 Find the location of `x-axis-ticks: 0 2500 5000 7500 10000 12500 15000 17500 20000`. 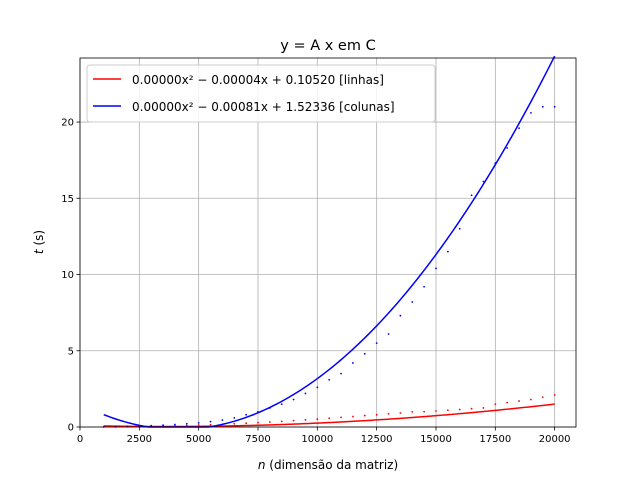

x-axis-ticks: 0 2500 5000 7500 10000 12500 15000 17500 20000 is located at coordinates (324, 436).